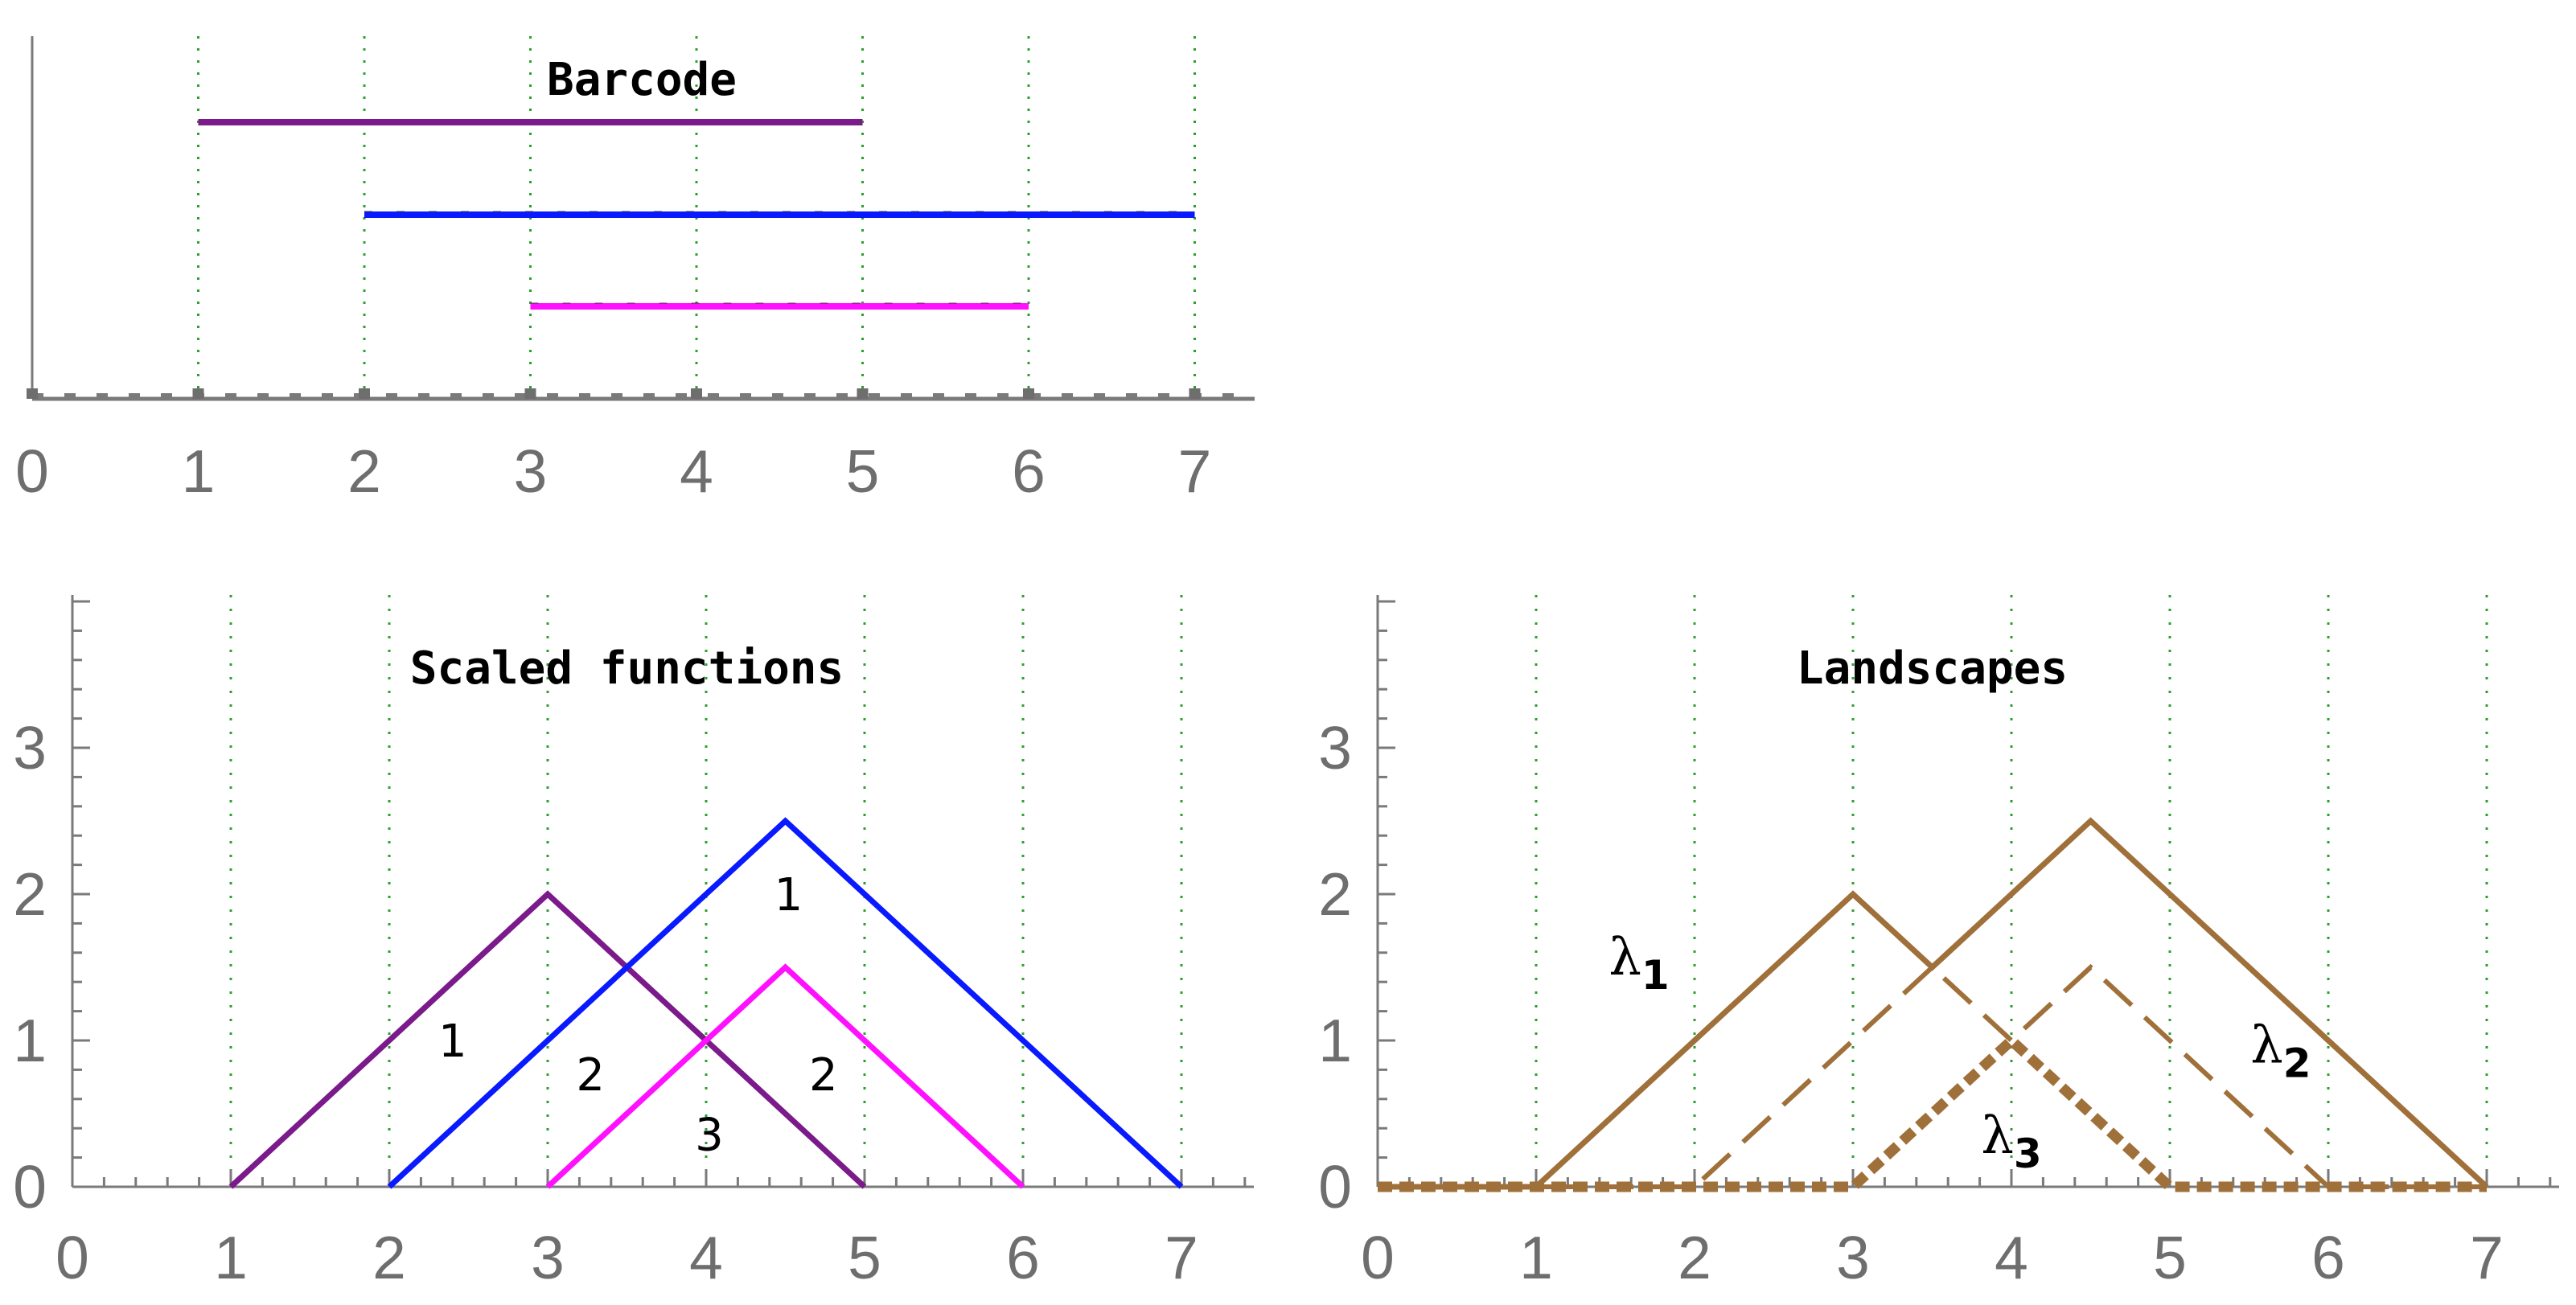 The image size is (2576, 1305). I want to click on series-label: λ3, so click(2011, 1141).